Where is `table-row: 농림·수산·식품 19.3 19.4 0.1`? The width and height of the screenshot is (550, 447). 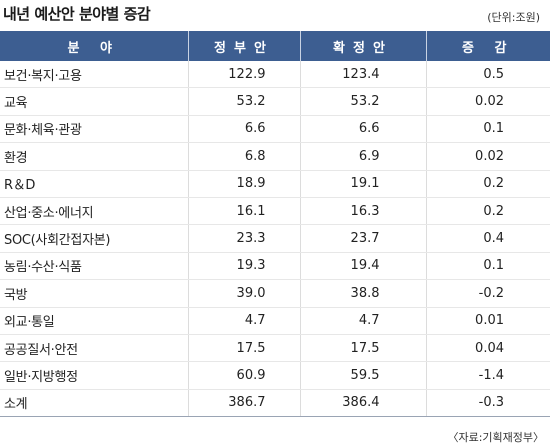 table-row: 농림·수산·식품 19.3 19.4 0.1 is located at coordinates (275, 266).